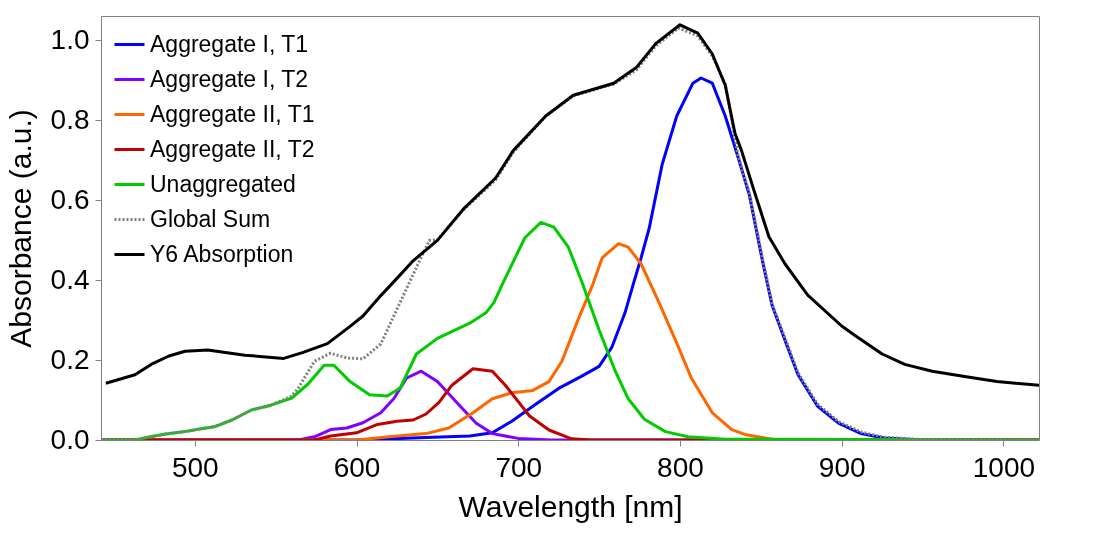  I want to click on x-tick-label: 800, so click(680, 467).